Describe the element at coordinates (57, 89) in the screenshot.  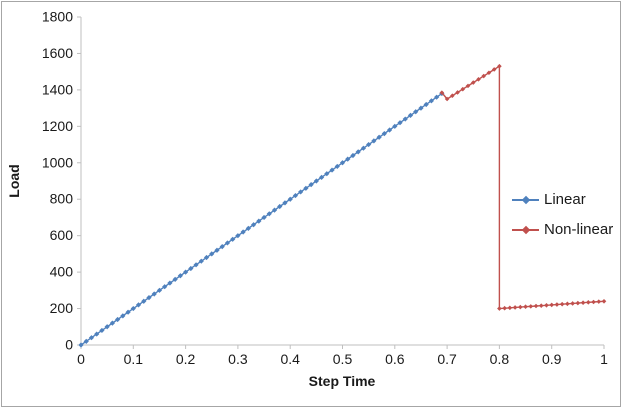
I see `y-tick-label: 1400` at that location.